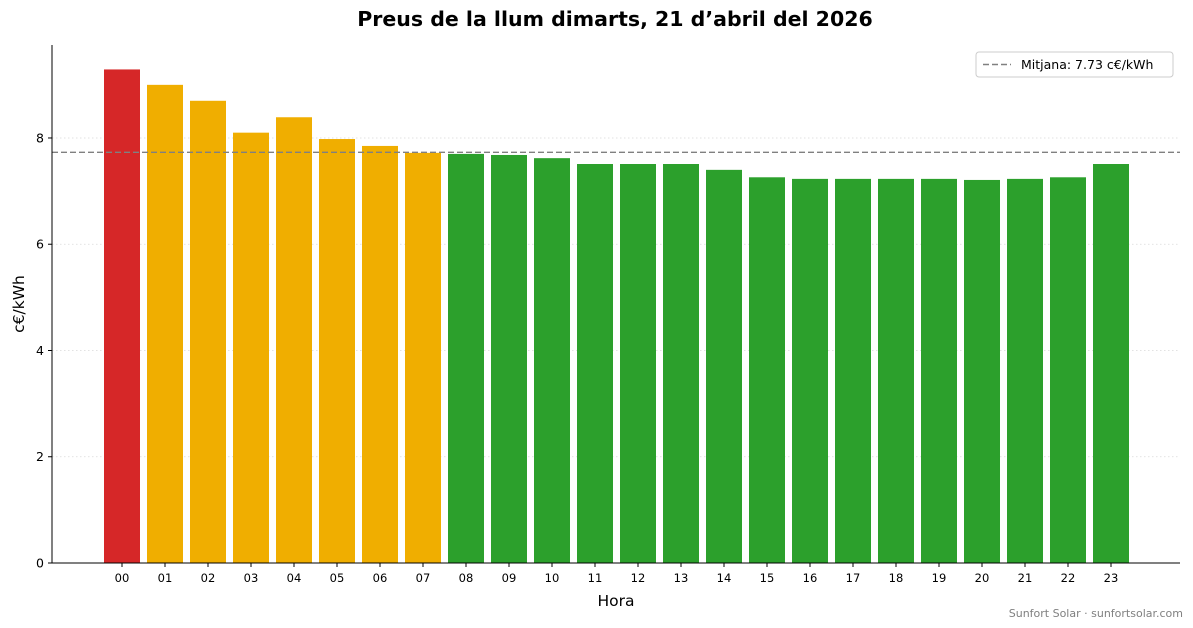 The image size is (1193, 628). I want to click on credit-text: Sunfort Solar · sunfortsolar.com, so click(1096, 613).